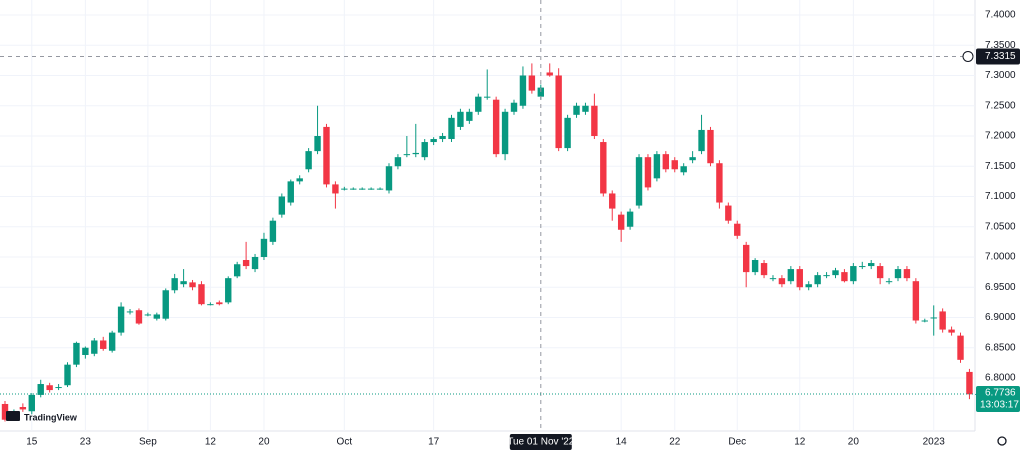 The height and width of the screenshot is (453, 1024). What do you see at coordinates (737, 442) in the screenshot?
I see `x-tick-label: Dec` at bounding box center [737, 442].